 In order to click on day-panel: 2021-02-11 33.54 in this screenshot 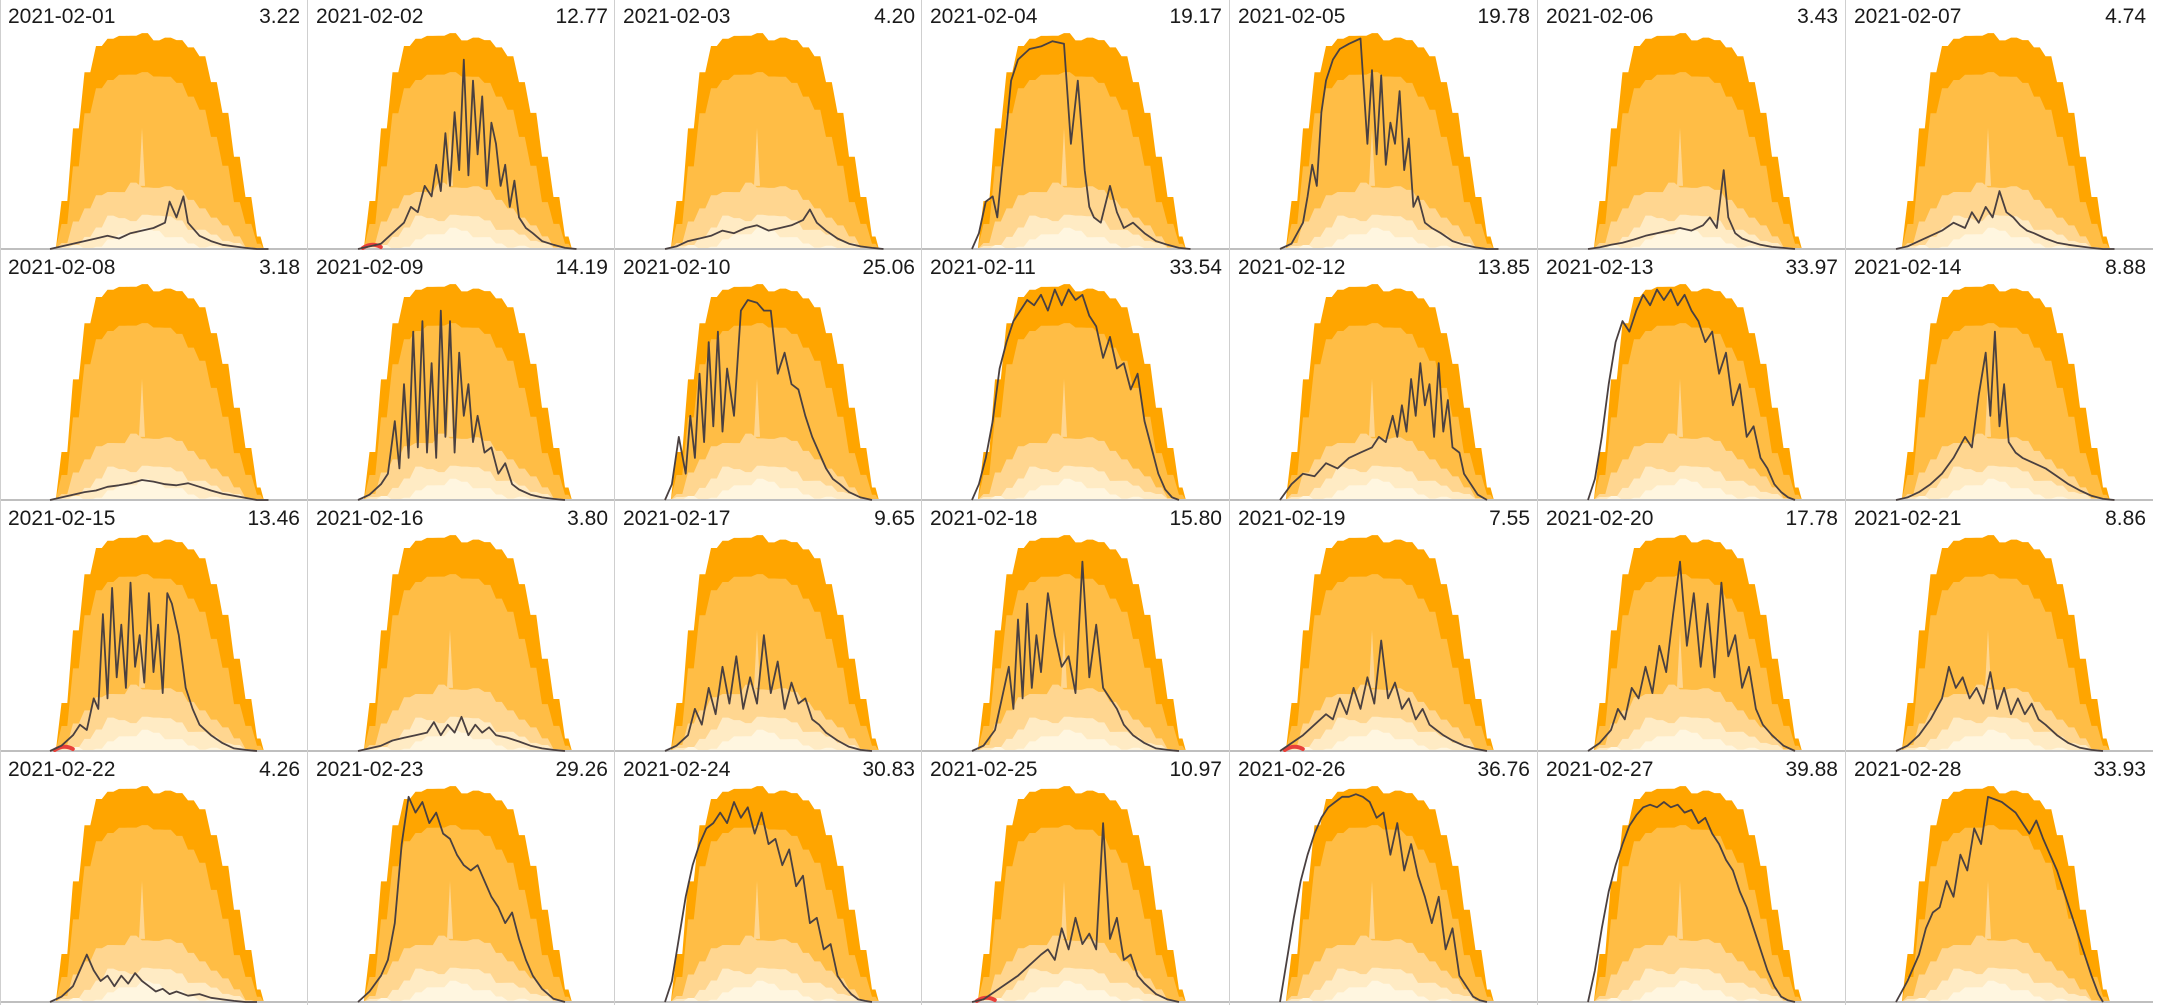, I will do `click(1075, 376)`.